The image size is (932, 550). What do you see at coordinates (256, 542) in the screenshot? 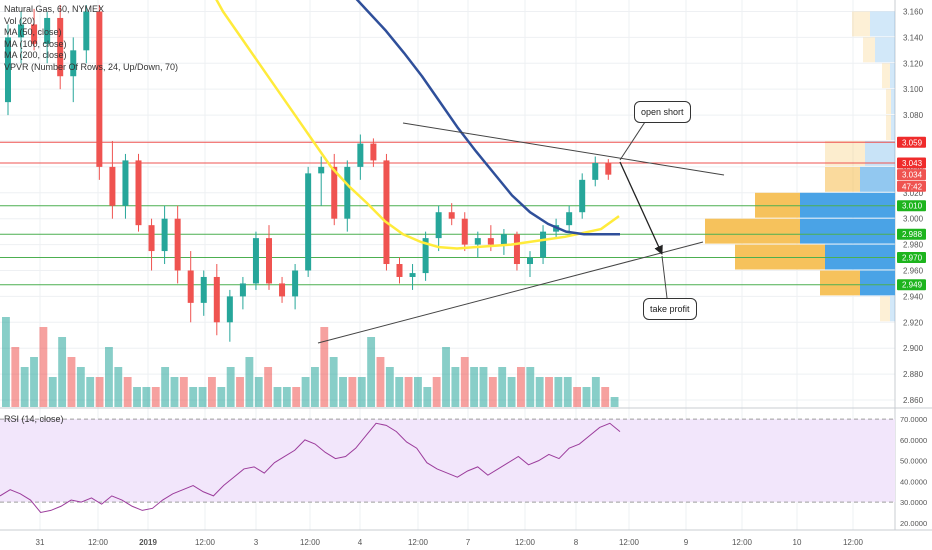
I see `time-tick-label: 3` at bounding box center [256, 542].